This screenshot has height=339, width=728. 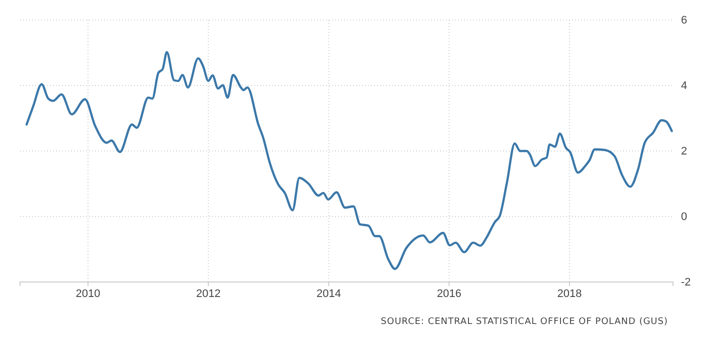 What do you see at coordinates (684, 20) in the screenshot?
I see `y-tick-label: 6` at bounding box center [684, 20].